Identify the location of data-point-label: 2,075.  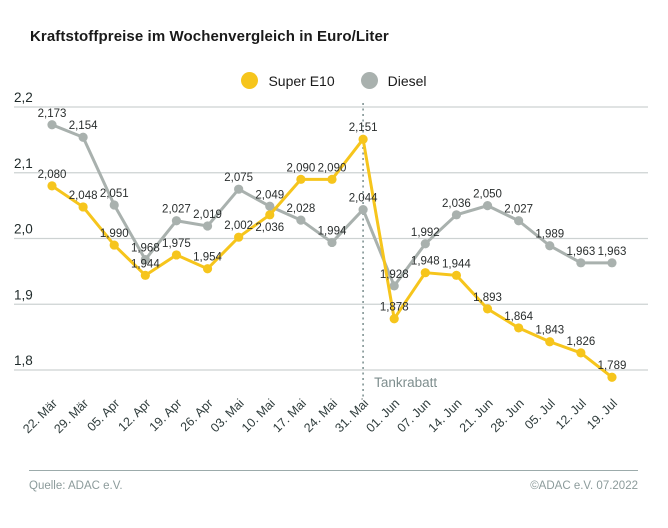
(238, 178).